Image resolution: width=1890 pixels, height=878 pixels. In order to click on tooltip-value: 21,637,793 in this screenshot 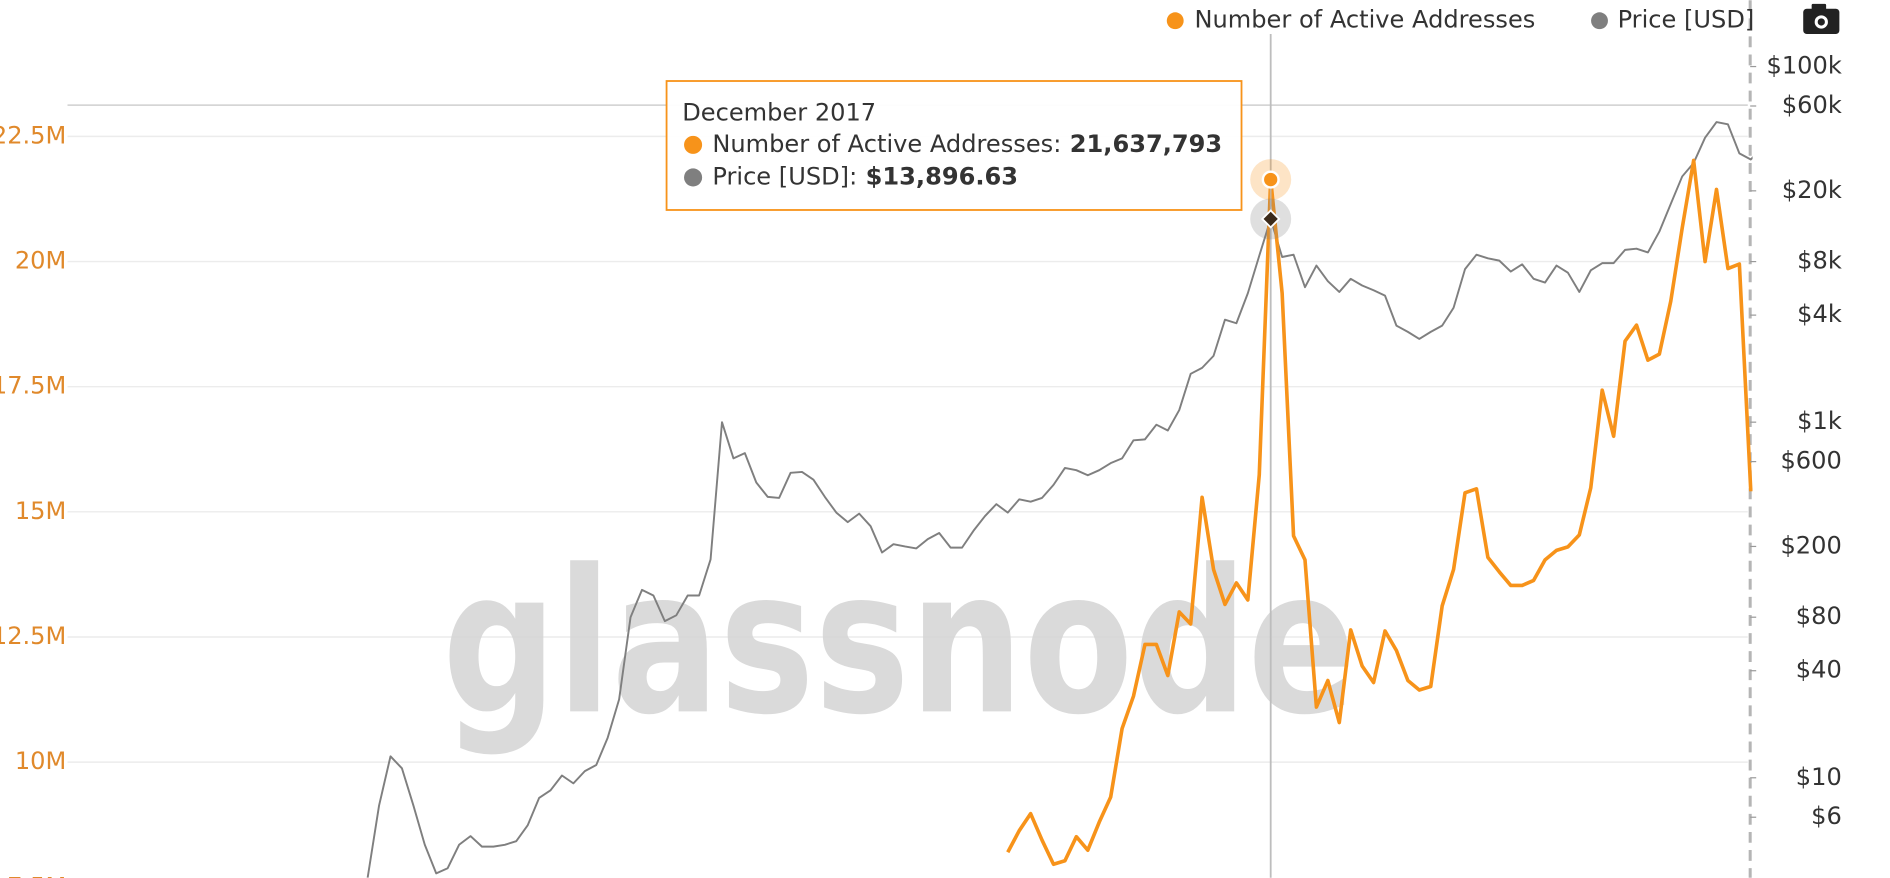, I will do `click(1146, 144)`.